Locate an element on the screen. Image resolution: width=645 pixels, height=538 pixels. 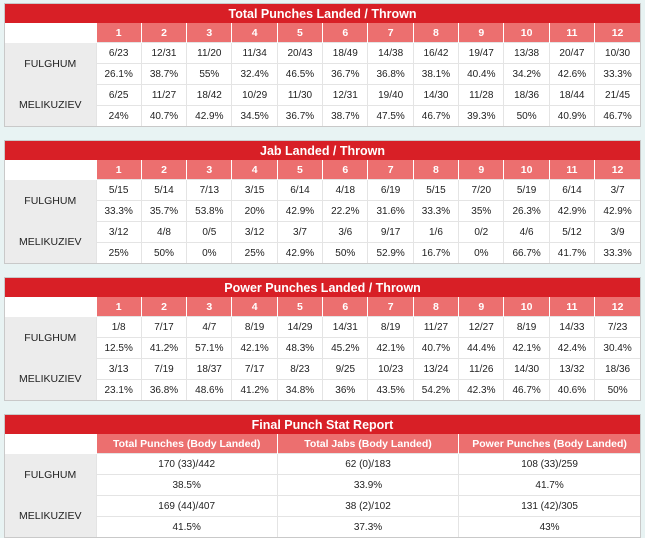
pct-cell: 53.8% is located at coordinates (209, 211).